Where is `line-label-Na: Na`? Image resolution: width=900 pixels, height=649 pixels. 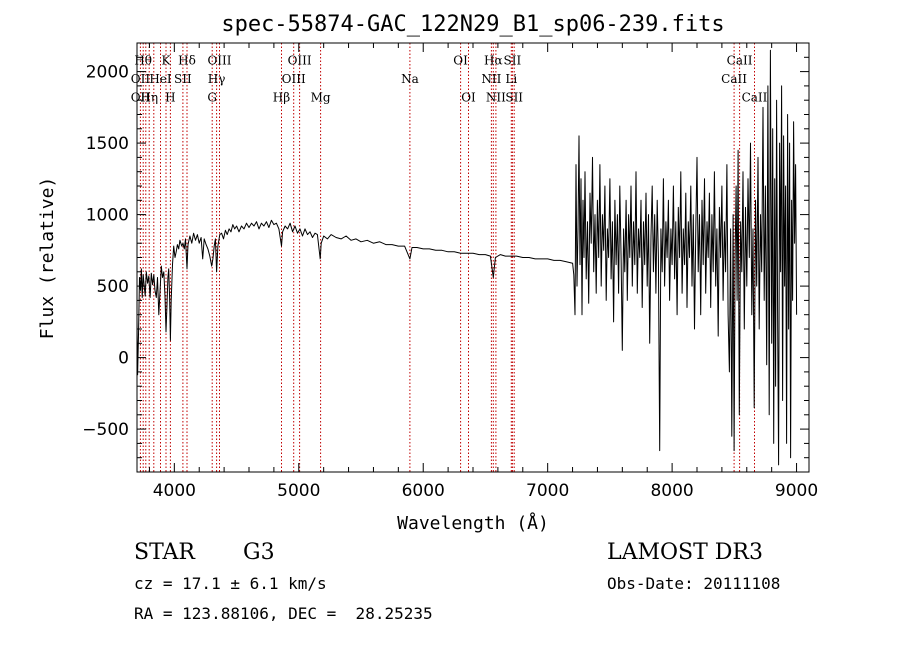
line-label-Na: Na is located at coordinates (410, 79).